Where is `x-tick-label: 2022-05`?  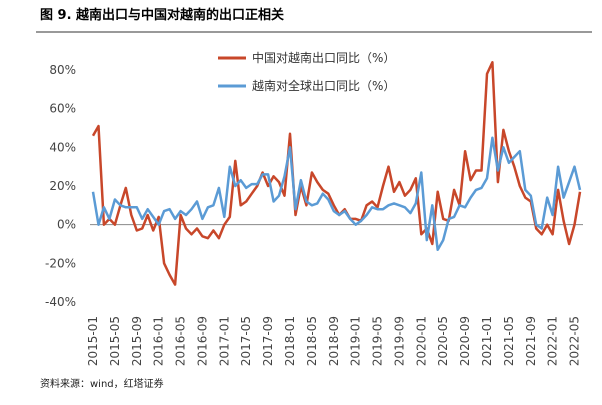
x-tick-label: 2022-05 is located at coordinates (575, 341).